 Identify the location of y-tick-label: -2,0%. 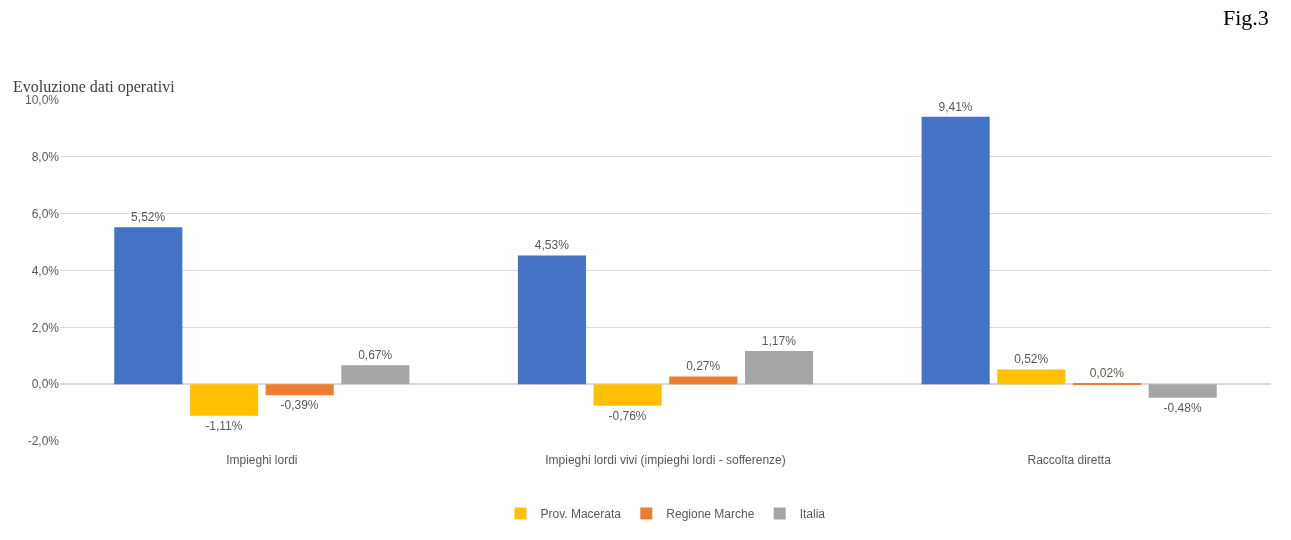
(43, 441).